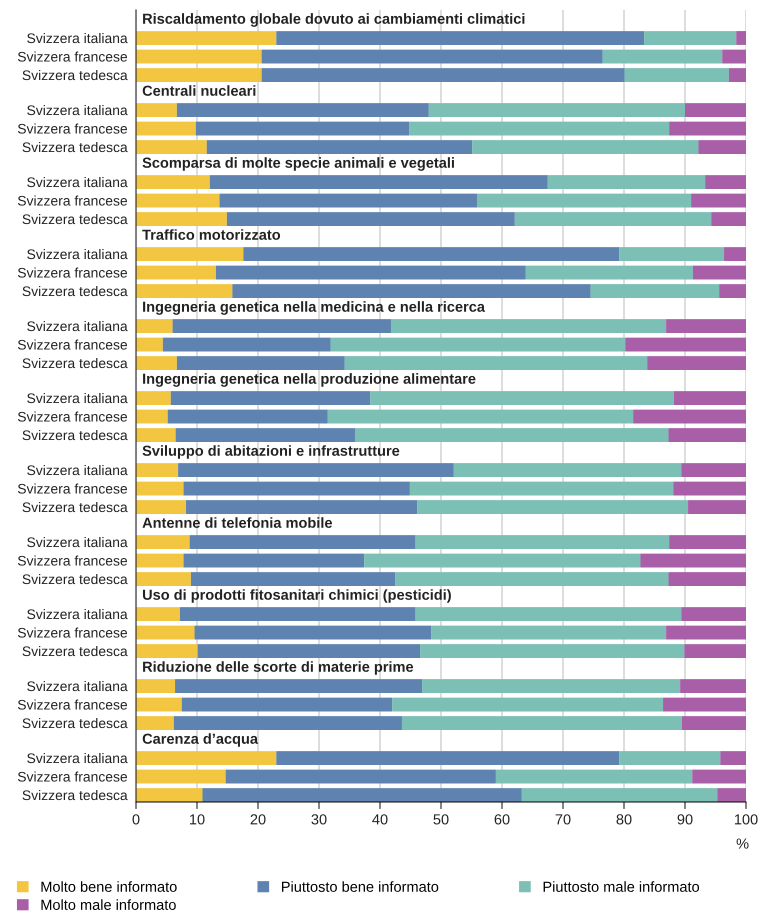 The height and width of the screenshot is (911, 763). I want to click on x-tick-label: 0, so click(136, 819).